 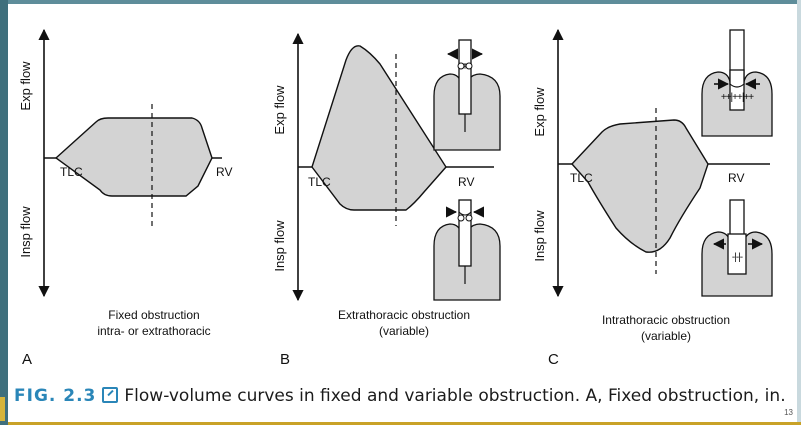 What do you see at coordinates (285, 359) in the screenshot?
I see `panel-b-letter: B` at bounding box center [285, 359].